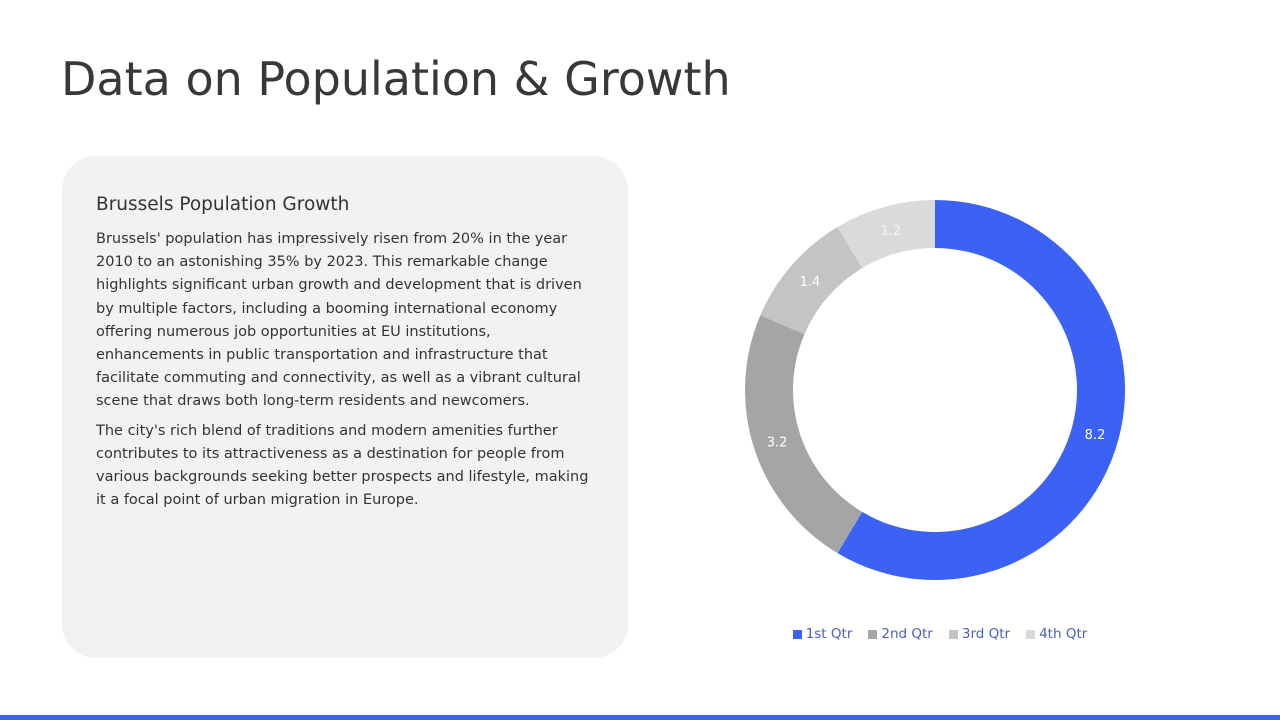 This screenshot has width=1280, height=720. I want to click on data-label-4th-qtr: 1.2, so click(890, 231).